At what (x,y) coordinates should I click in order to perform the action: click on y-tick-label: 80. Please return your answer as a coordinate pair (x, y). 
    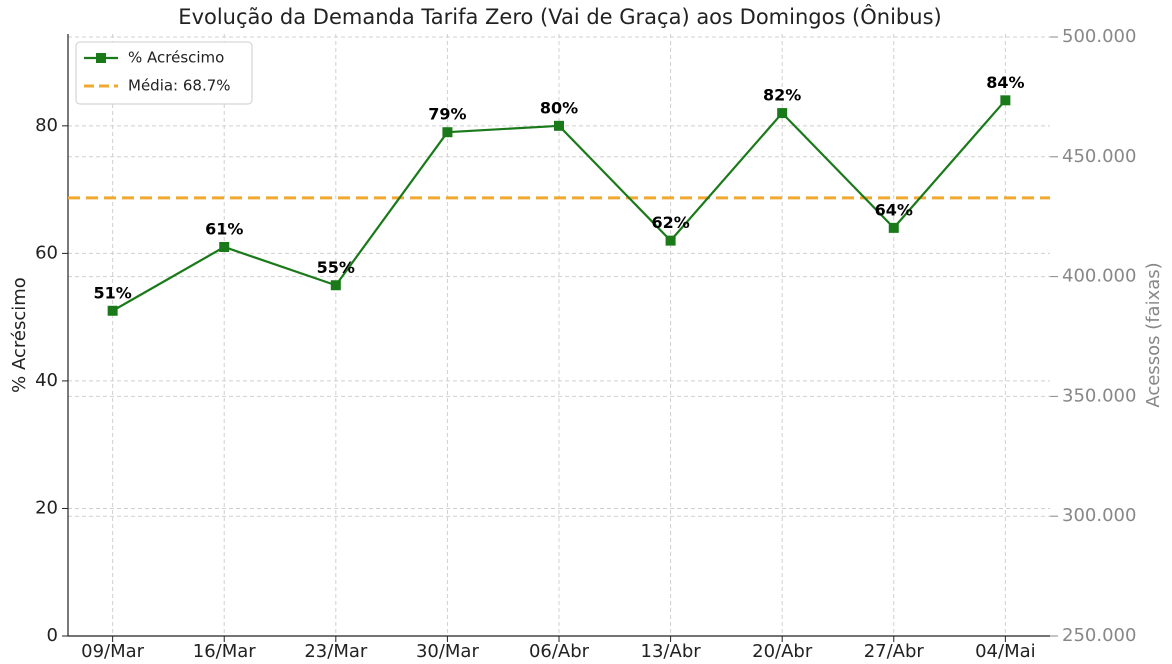
    Looking at the image, I should click on (46, 125).